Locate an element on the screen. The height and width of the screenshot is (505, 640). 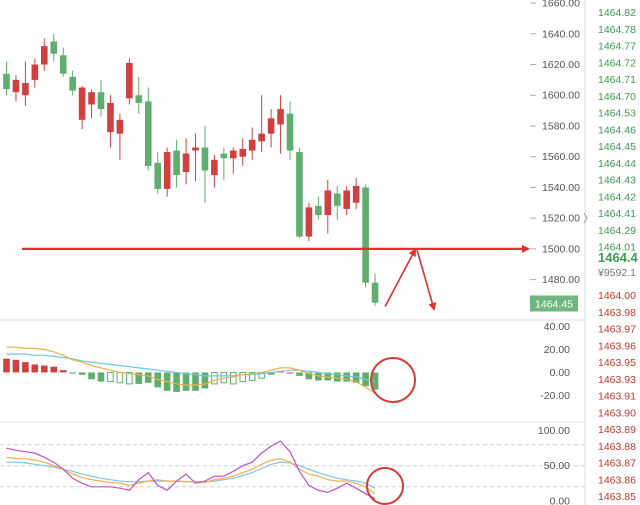
bid-price: 1464.53 is located at coordinates (617, 114).